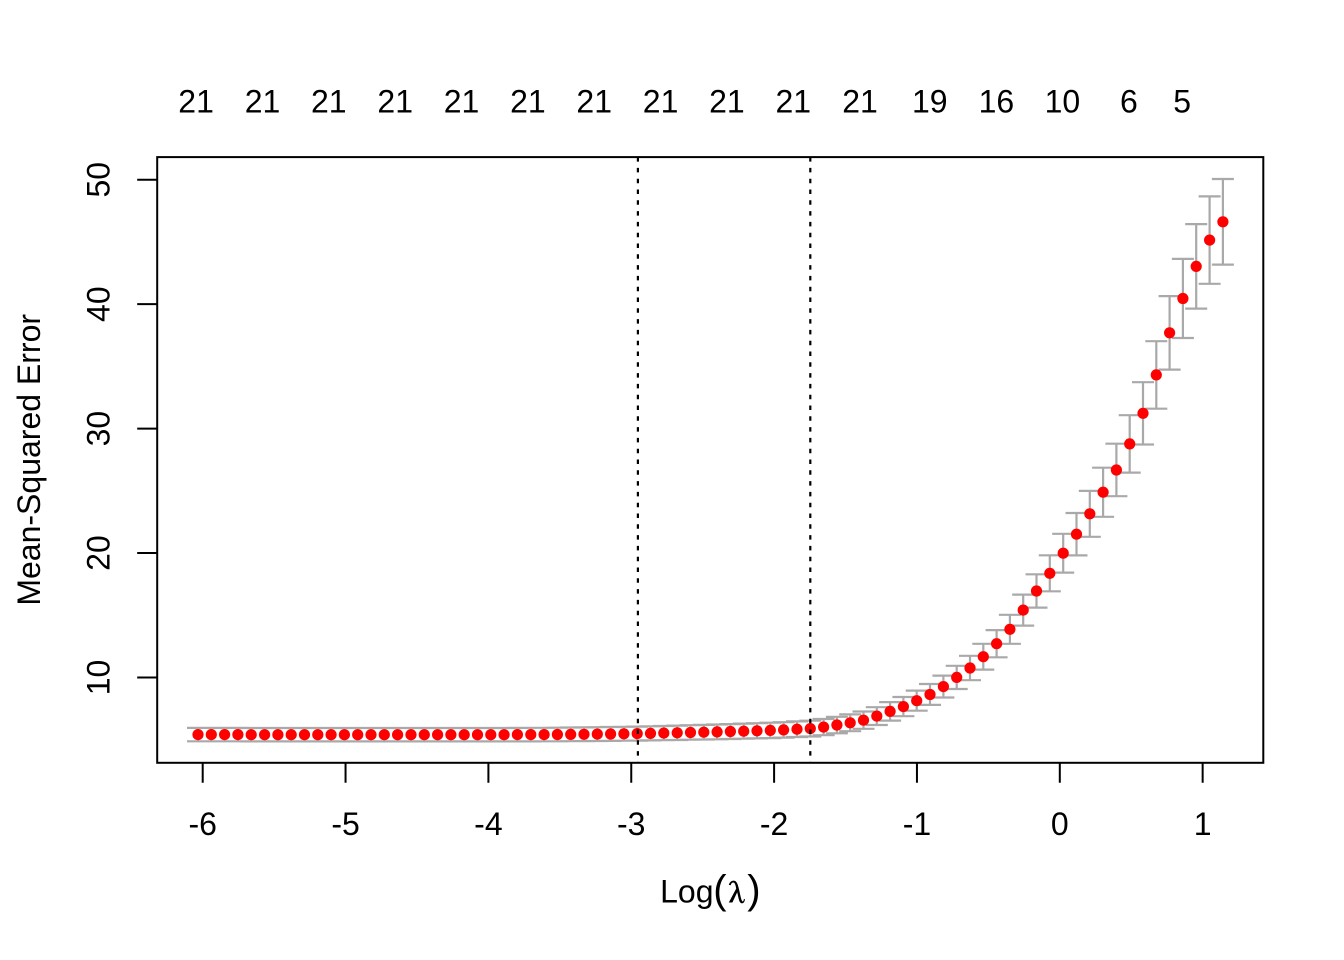  I want to click on svg-text: -1, so click(917, 824).